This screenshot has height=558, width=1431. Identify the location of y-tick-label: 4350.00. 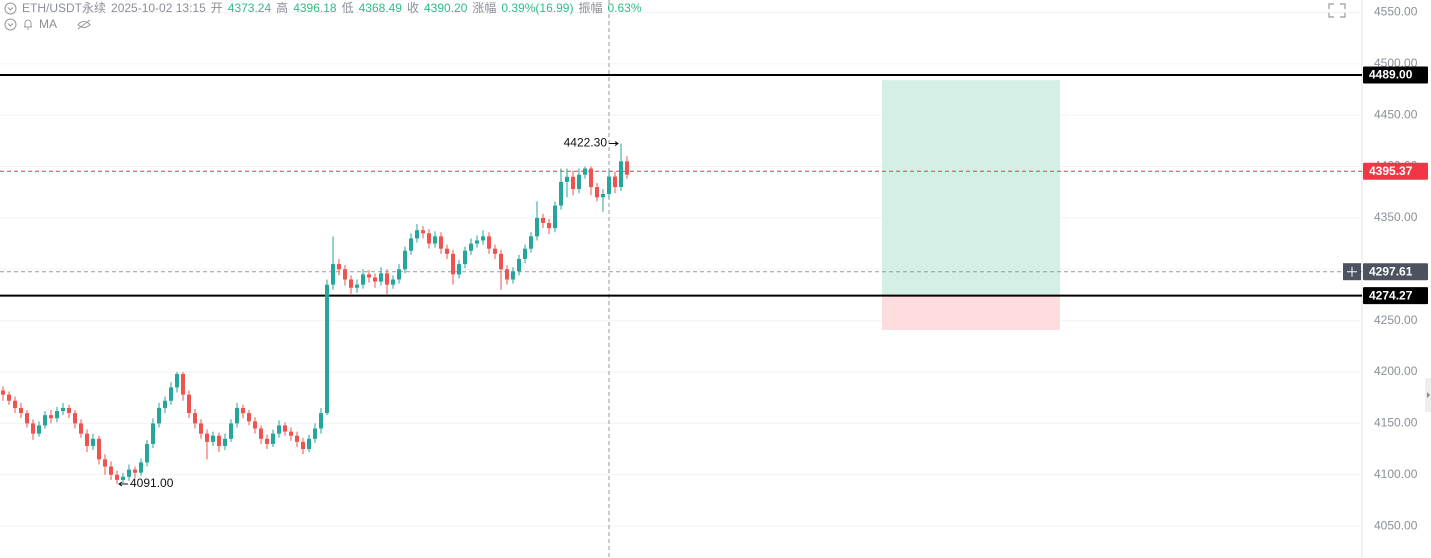
(1396, 217).